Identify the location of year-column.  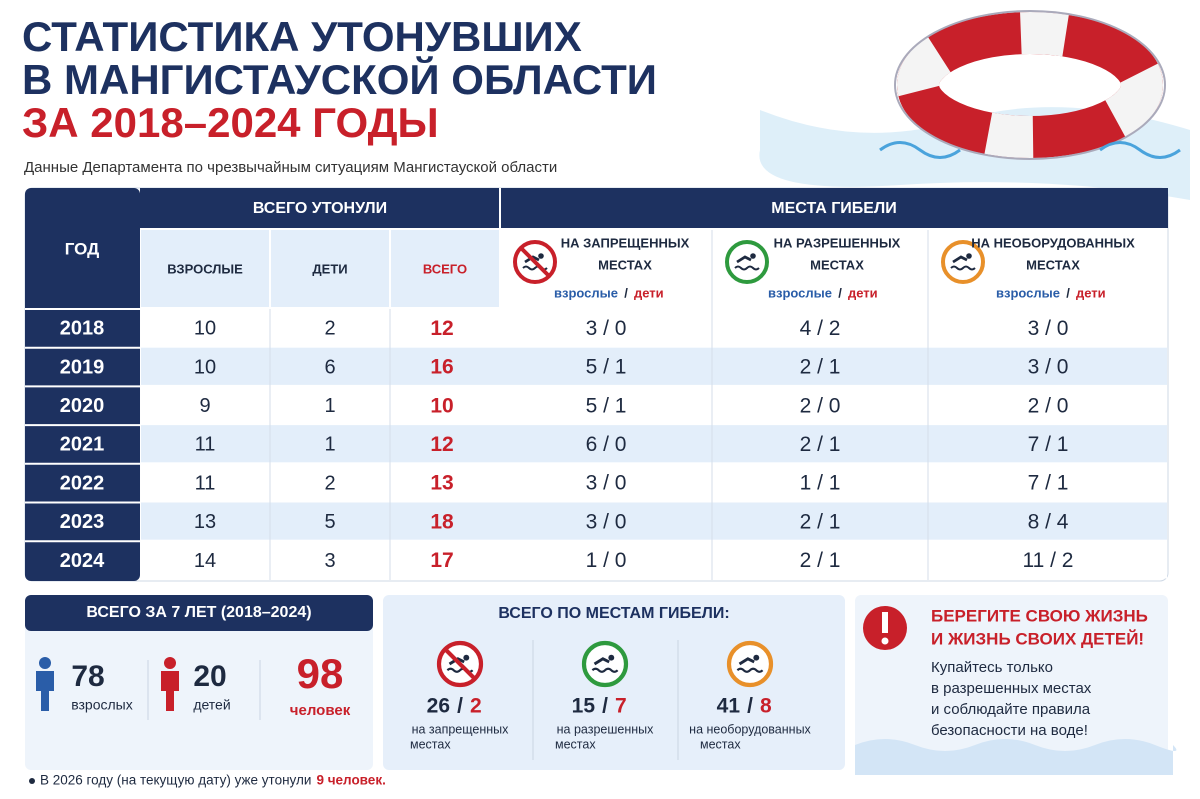
(82, 384).